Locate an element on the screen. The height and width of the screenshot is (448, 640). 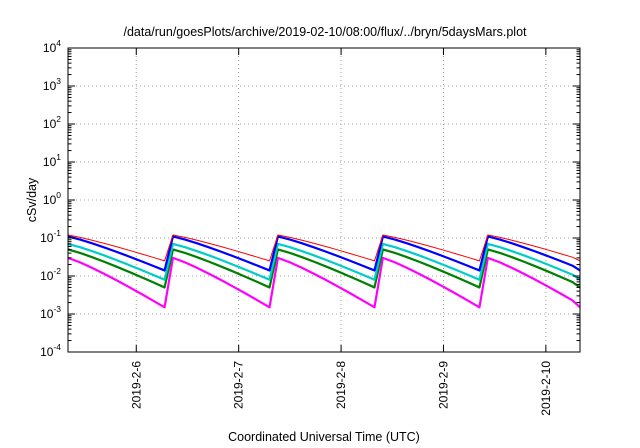
y-tick-label: 10⁻³ is located at coordinates (50, 312).